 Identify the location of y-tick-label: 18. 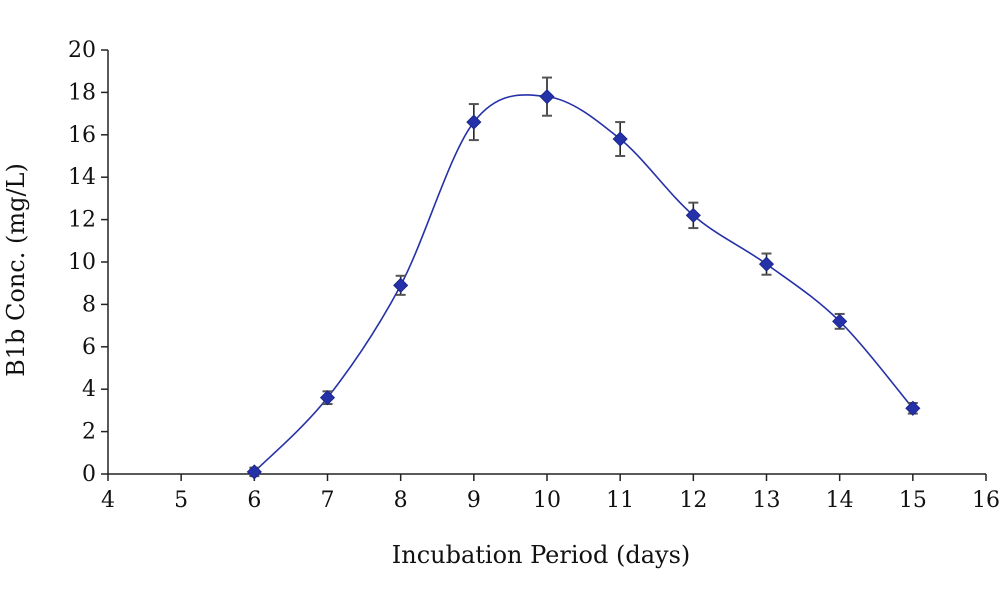
(82, 92).